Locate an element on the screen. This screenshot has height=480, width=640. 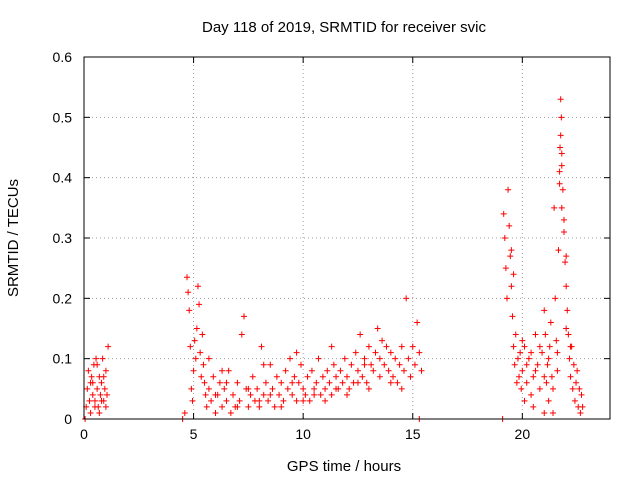
x-tick-label: 15 is located at coordinates (413, 434).